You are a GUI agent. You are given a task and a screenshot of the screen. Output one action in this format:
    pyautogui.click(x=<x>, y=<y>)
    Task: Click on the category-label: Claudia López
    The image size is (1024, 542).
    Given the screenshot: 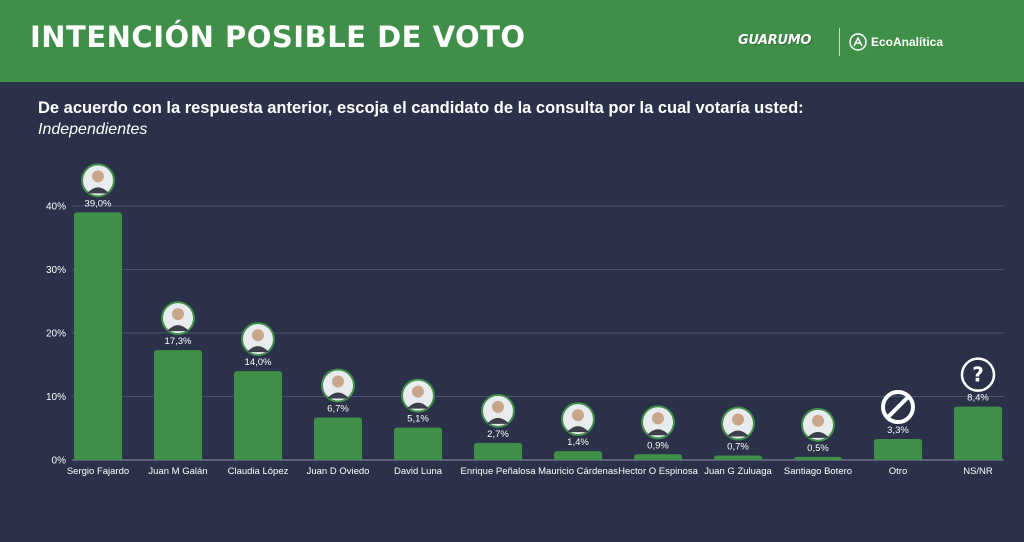 What is the action you would take?
    pyautogui.click(x=258, y=471)
    